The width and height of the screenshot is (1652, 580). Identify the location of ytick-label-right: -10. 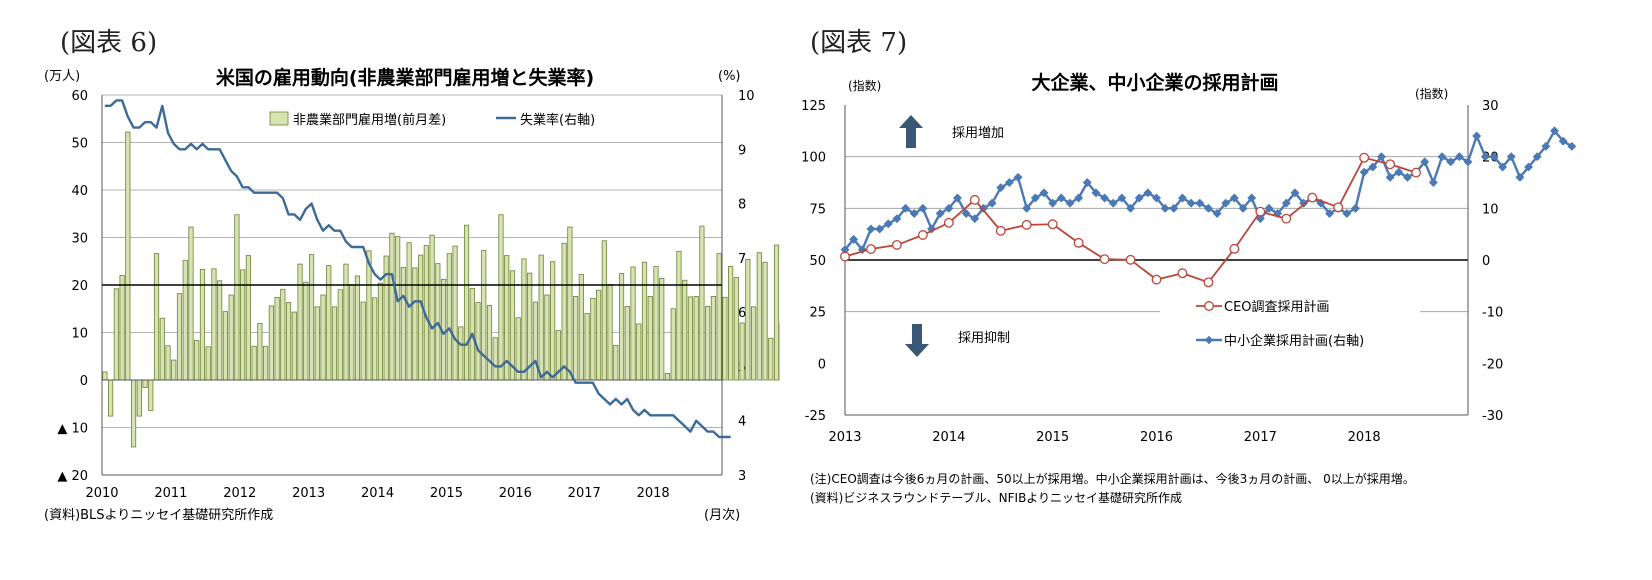
(1492, 313).